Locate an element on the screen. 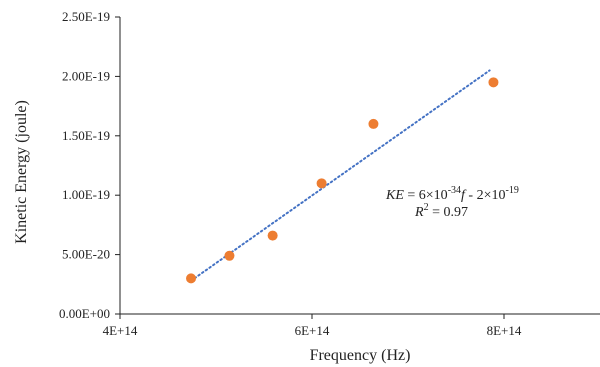 This screenshot has height=367, width=600. y-tick-label: 2.50E-19 is located at coordinates (86, 16).